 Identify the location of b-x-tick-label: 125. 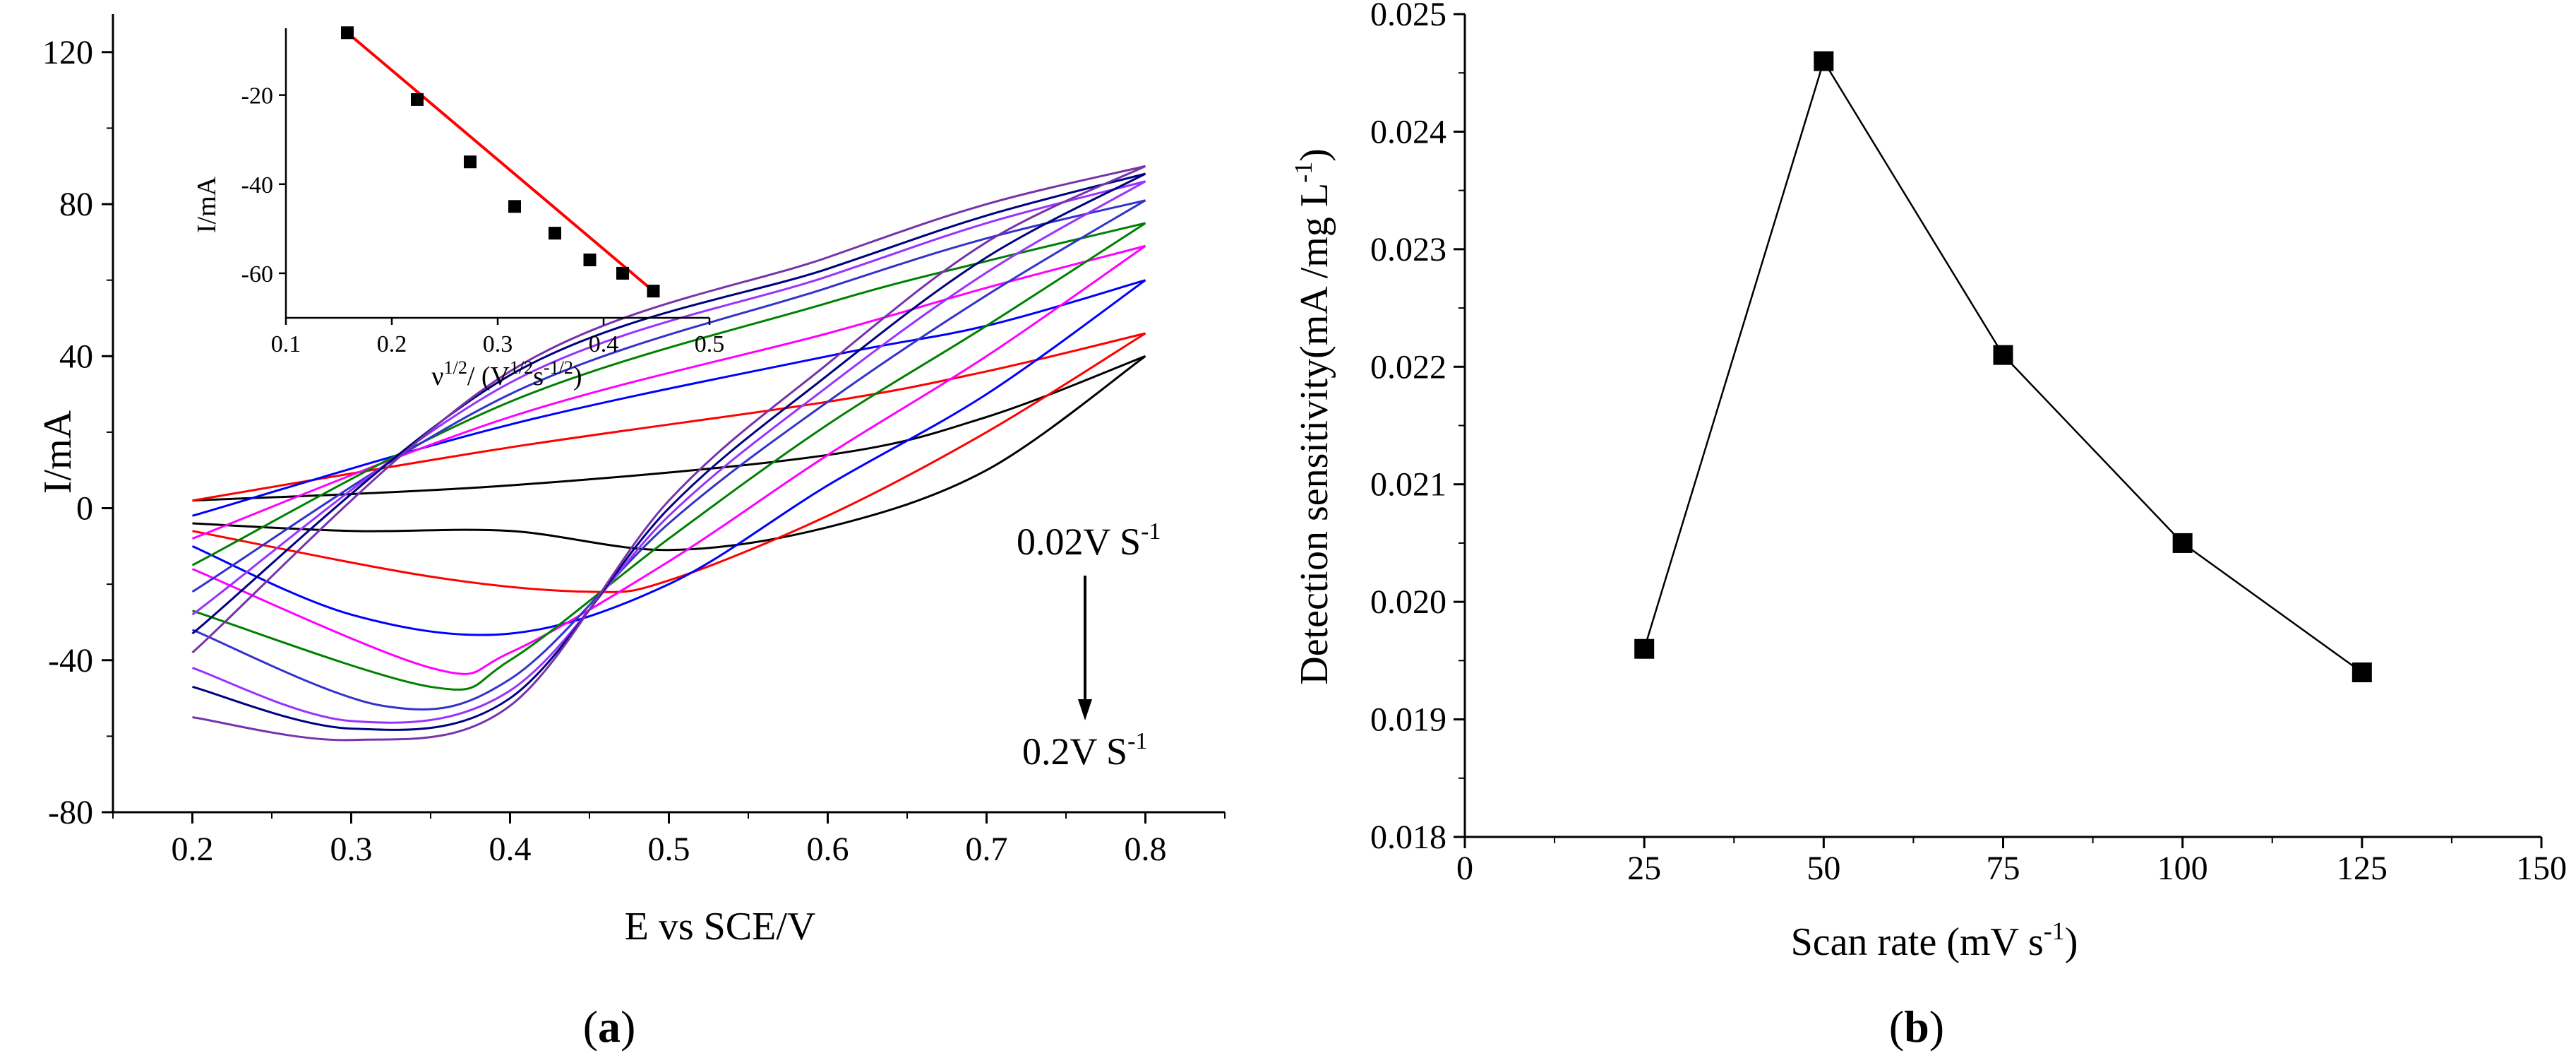
(2362, 869).